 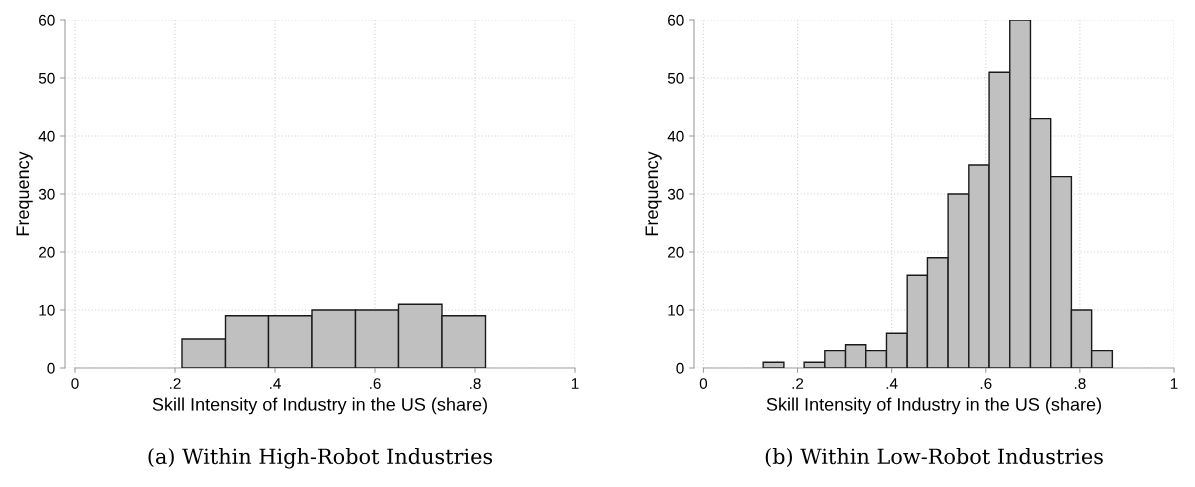 What do you see at coordinates (320, 458) in the screenshot?
I see `text: (a) Within High-Robot Industries` at bounding box center [320, 458].